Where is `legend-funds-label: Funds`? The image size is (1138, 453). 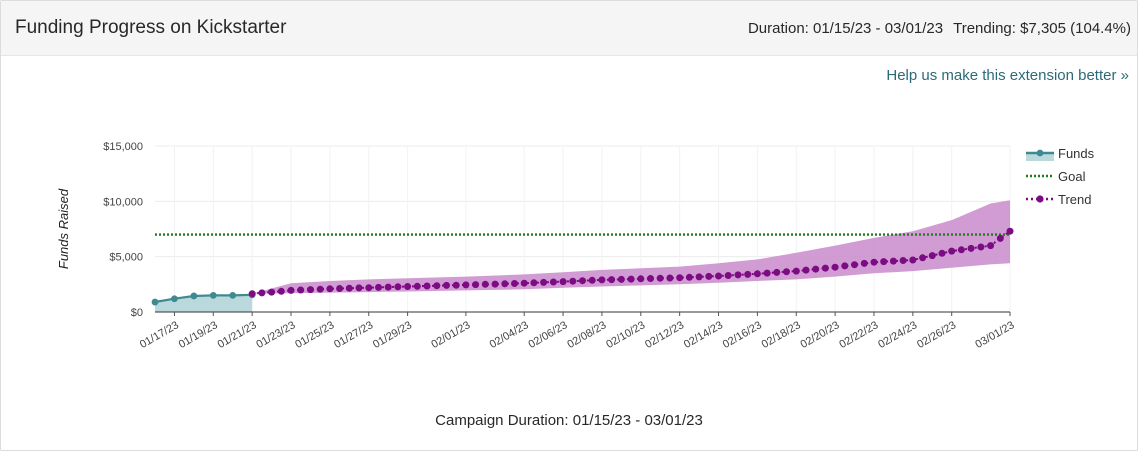
legend-funds-label: Funds is located at coordinates (1076, 153).